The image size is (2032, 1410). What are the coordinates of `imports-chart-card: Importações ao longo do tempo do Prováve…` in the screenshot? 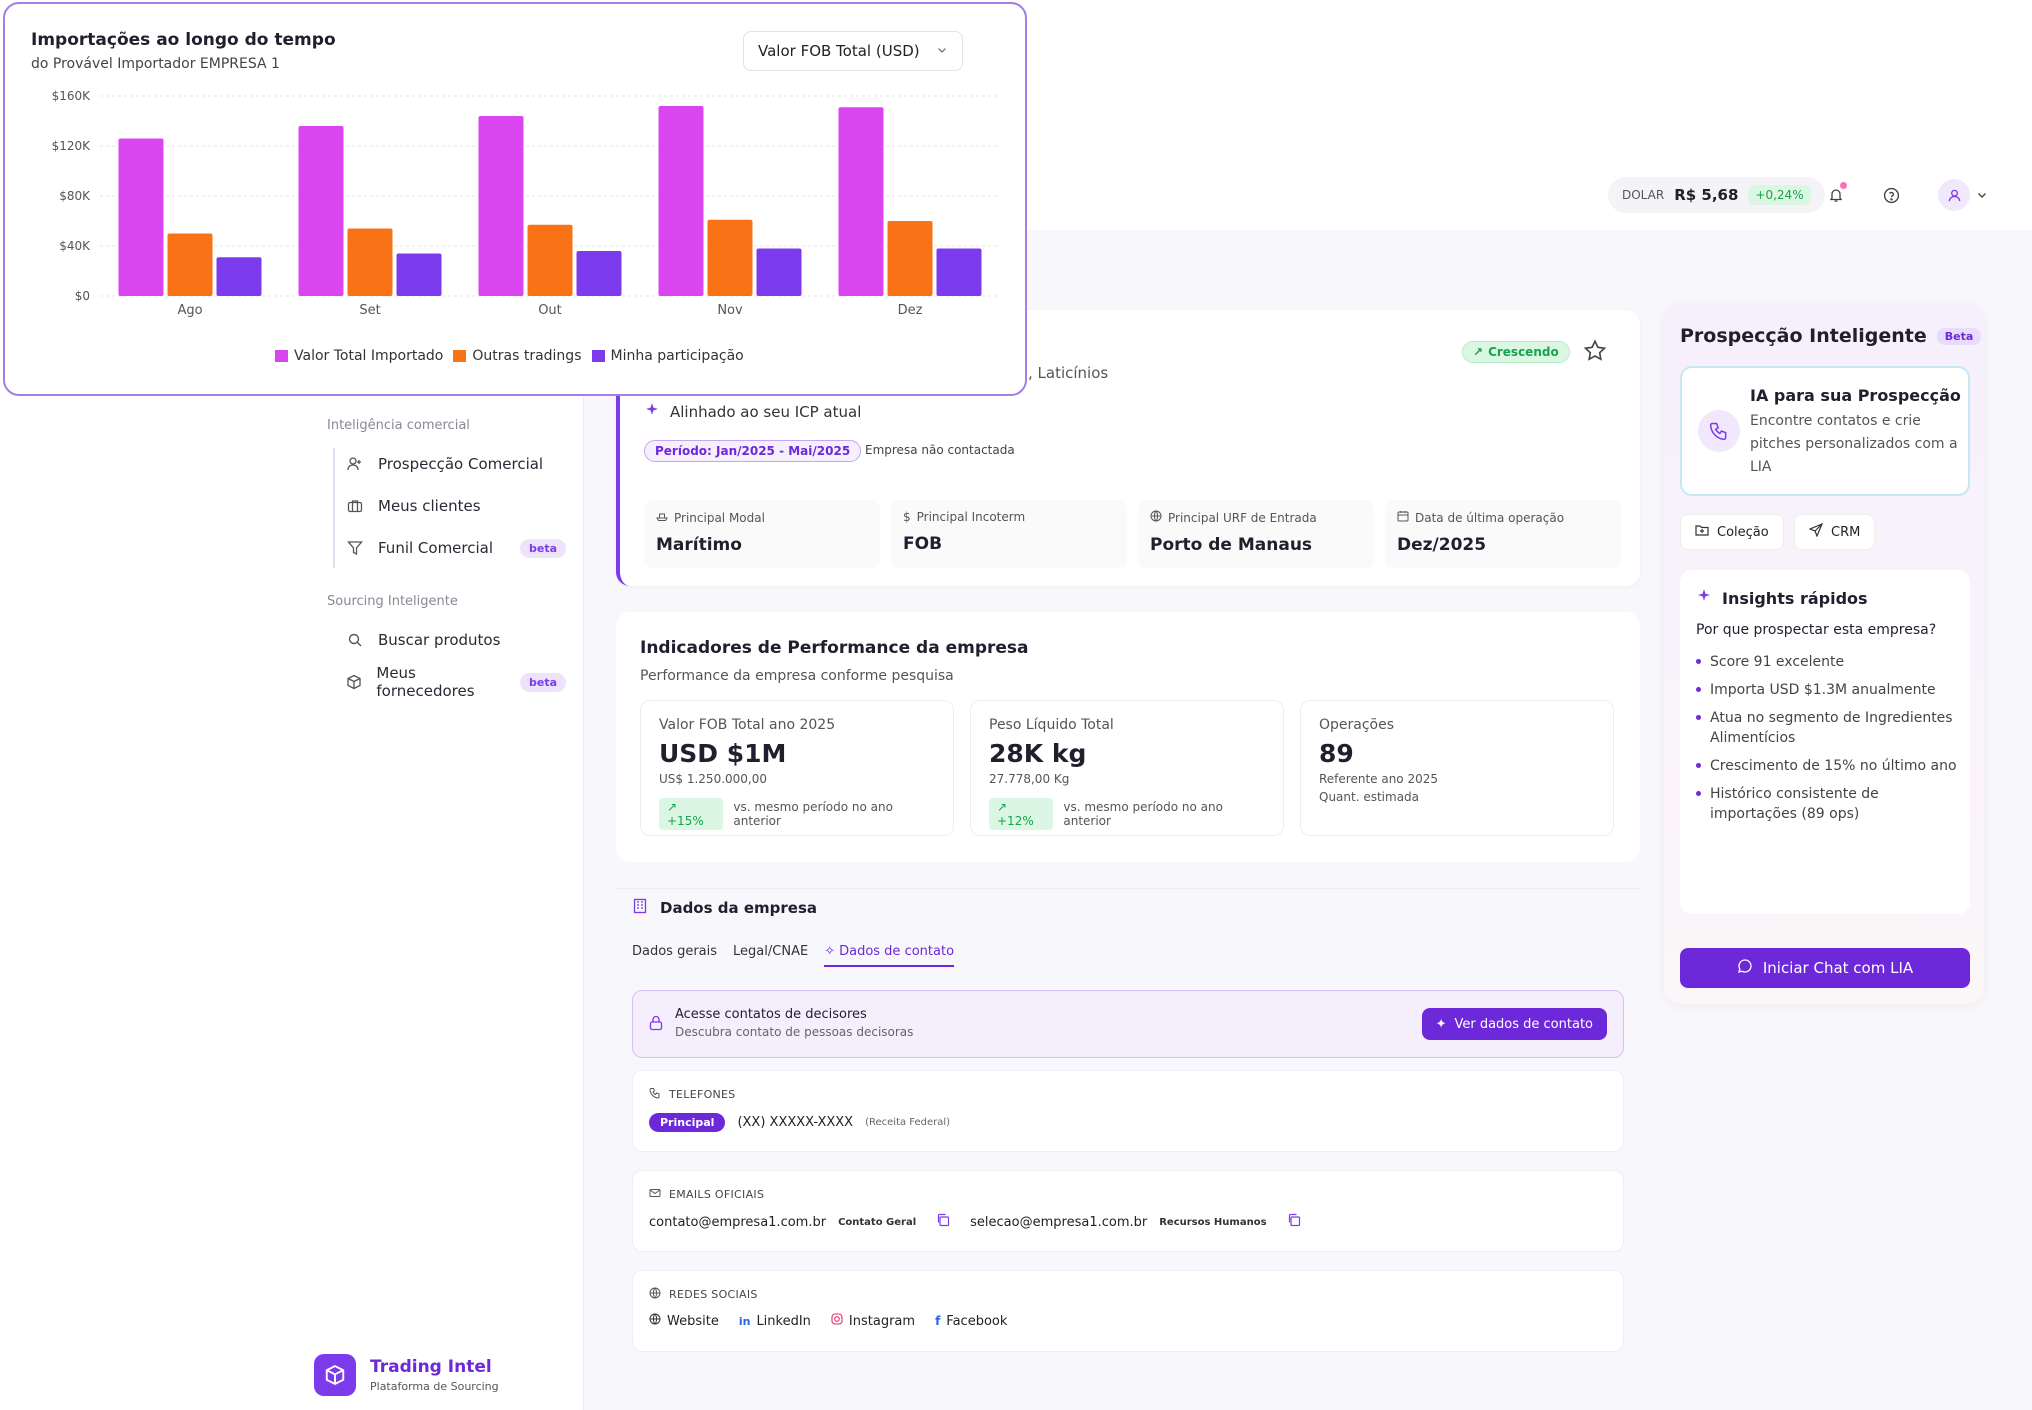 It's located at (515, 199).